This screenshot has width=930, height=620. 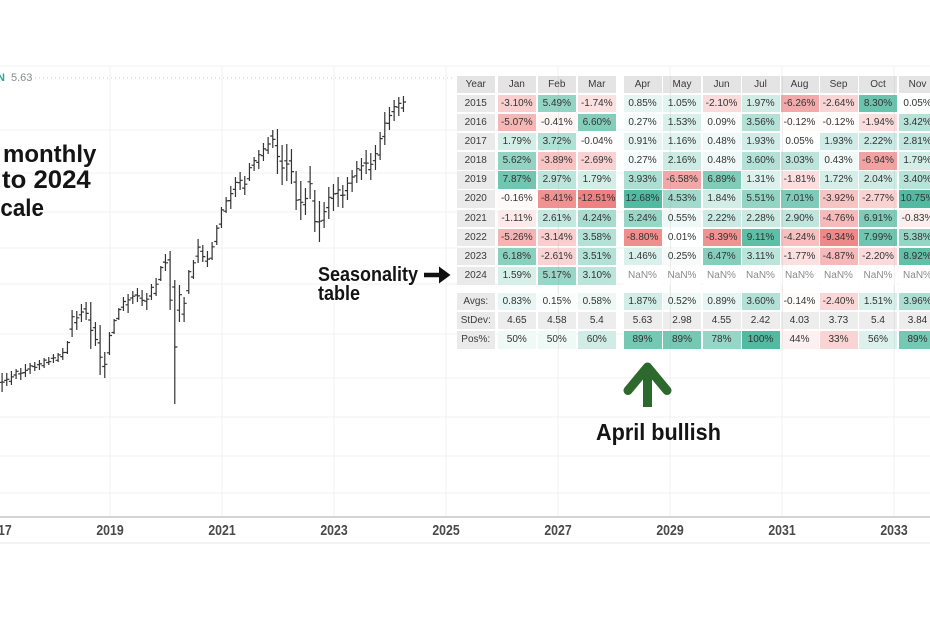 What do you see at coordinates (2, 78) in the screenshot?
I see `svg-text: N` at bounding box center [2, 78].